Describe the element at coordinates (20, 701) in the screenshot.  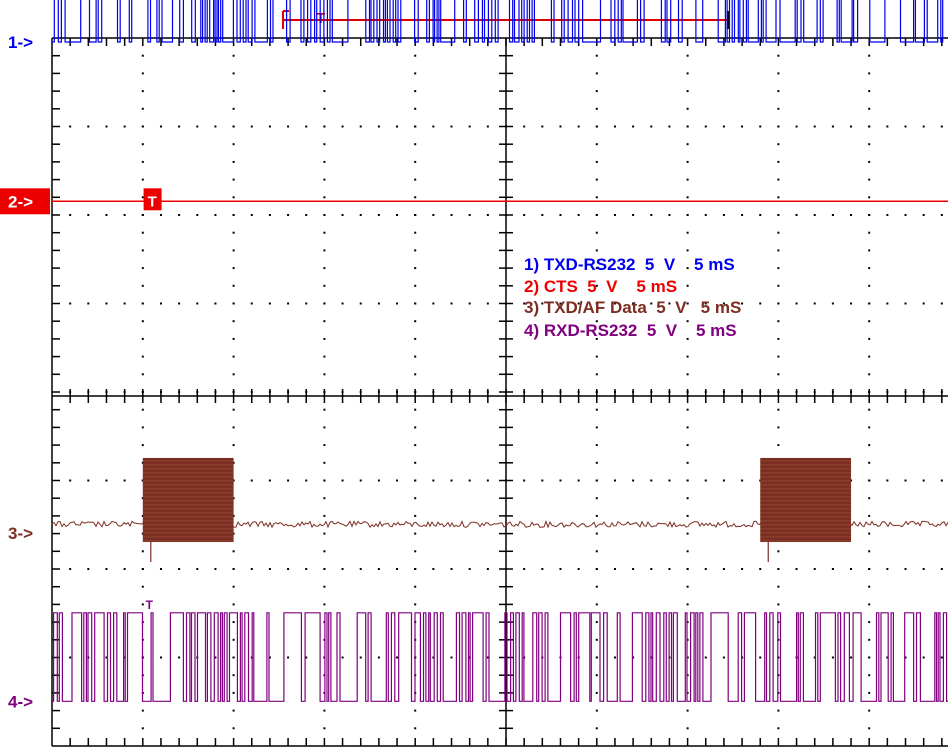
I see `ch4-label: 4->` at that location.